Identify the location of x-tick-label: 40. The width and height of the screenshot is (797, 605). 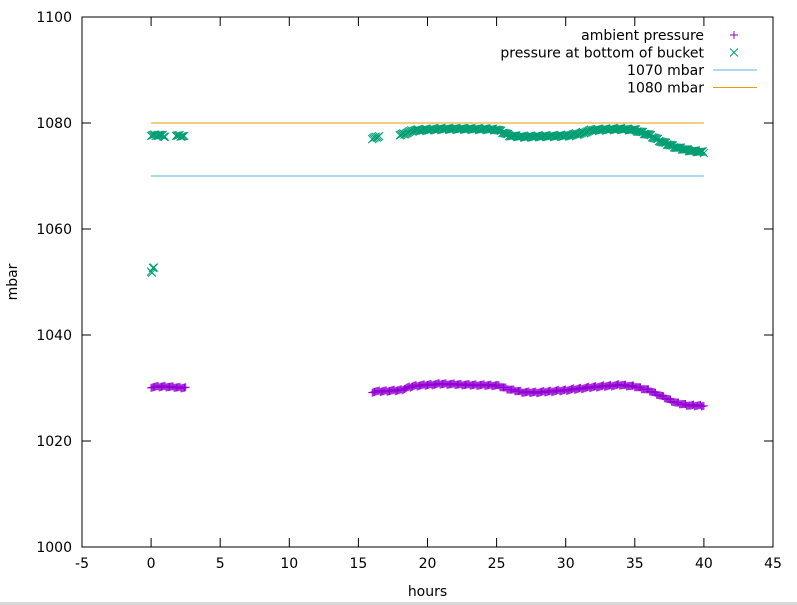
(704, 564).